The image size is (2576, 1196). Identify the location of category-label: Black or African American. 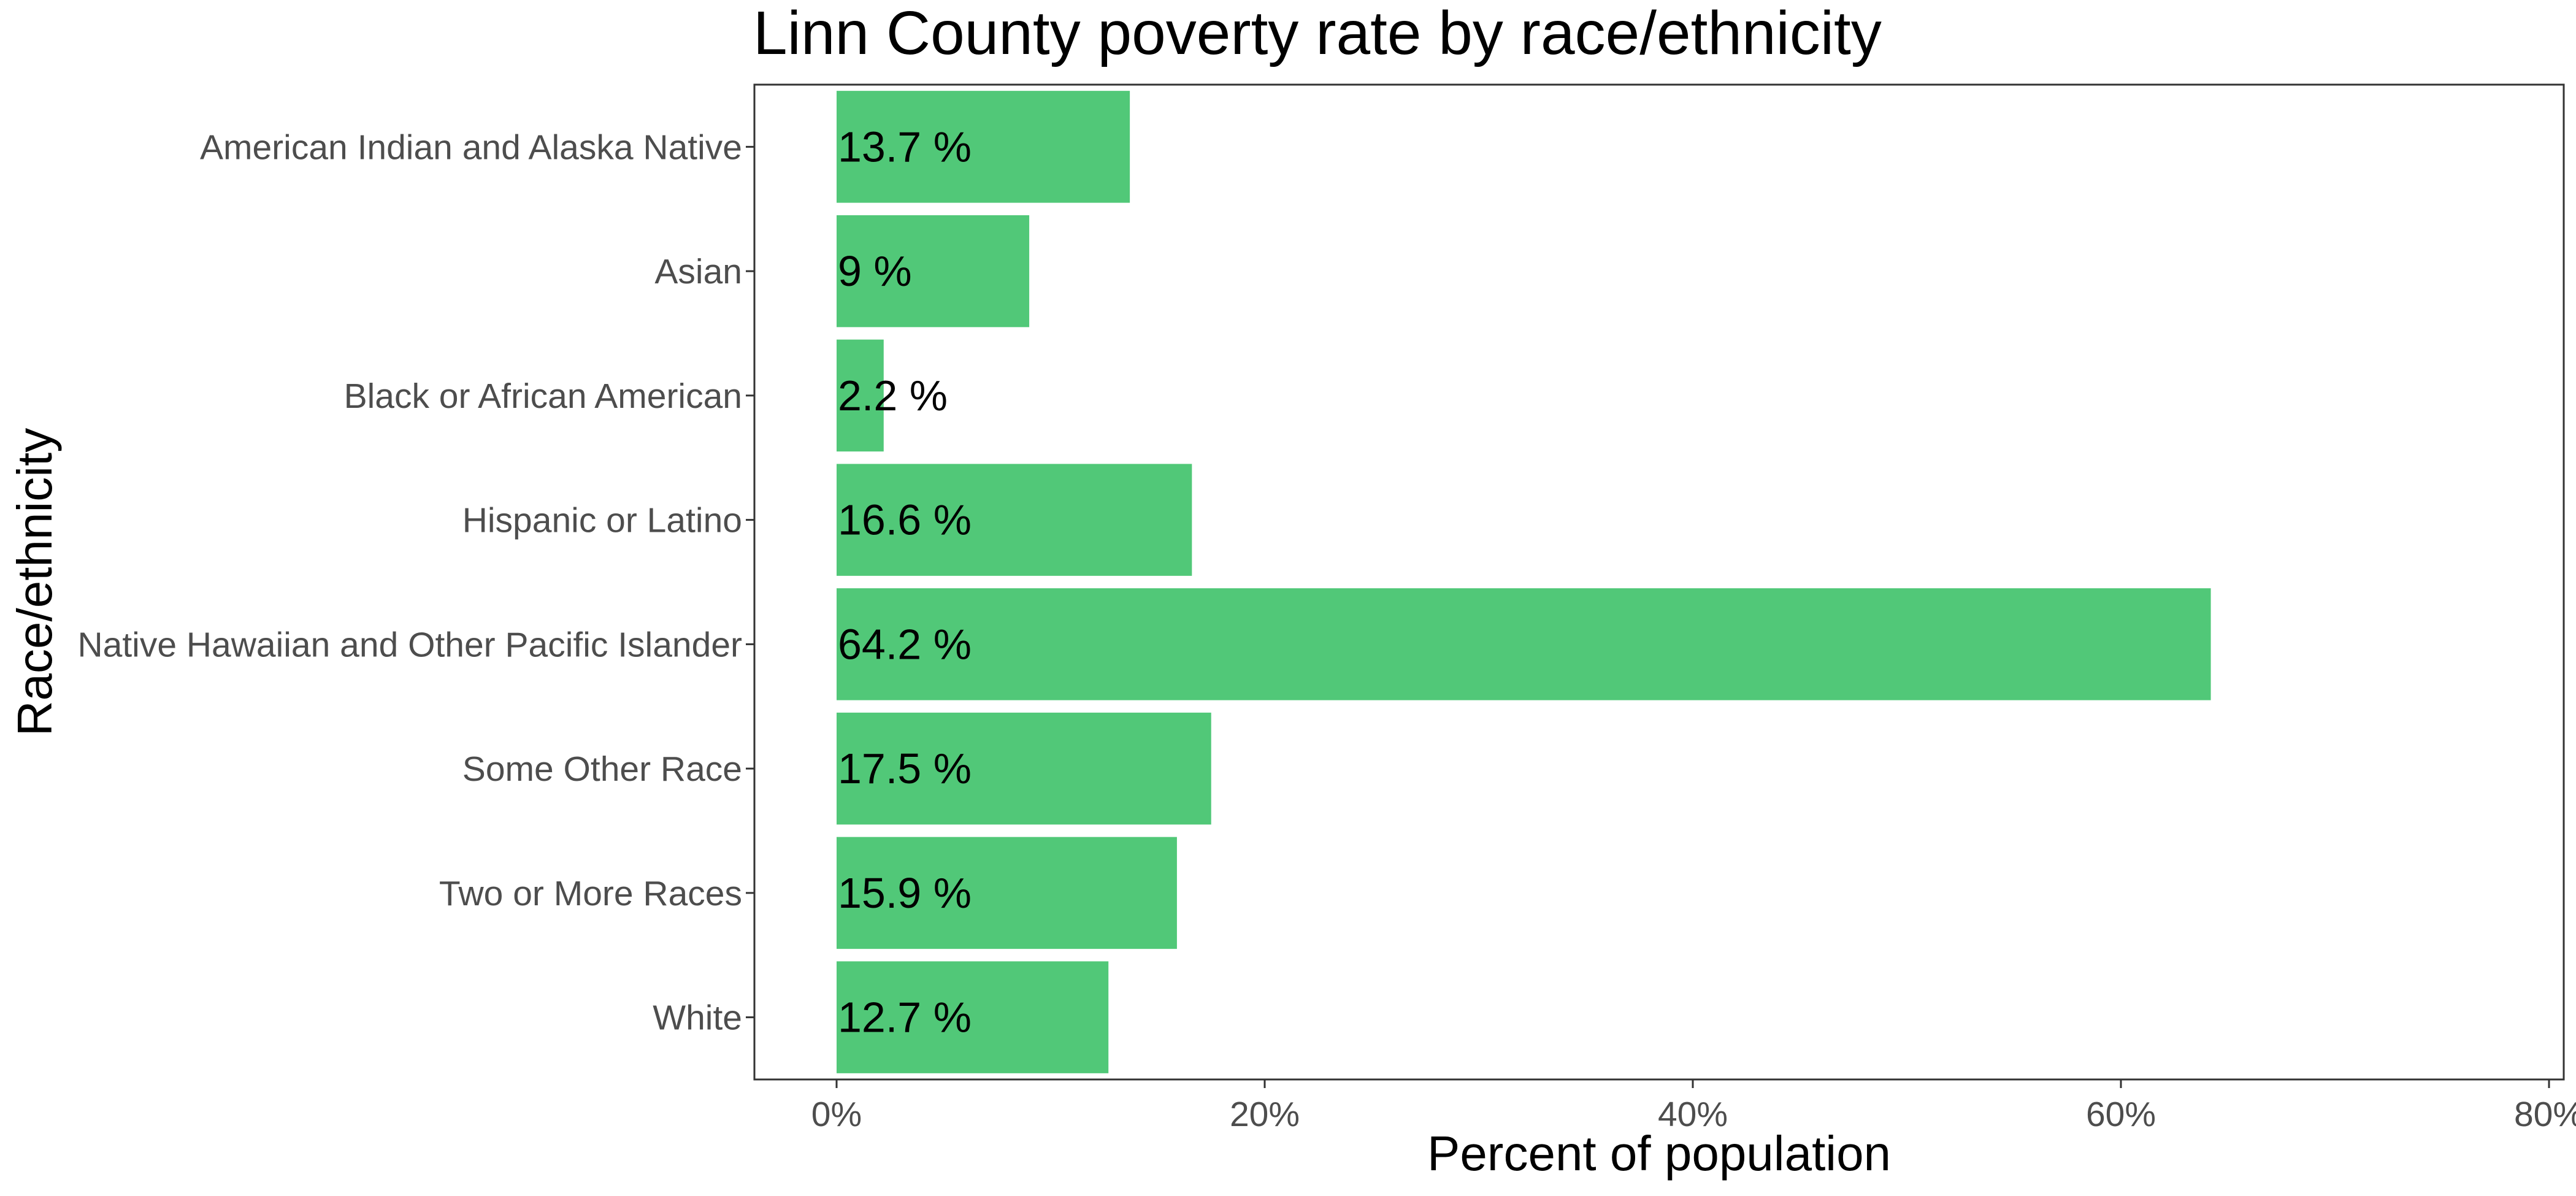
(543, 396).